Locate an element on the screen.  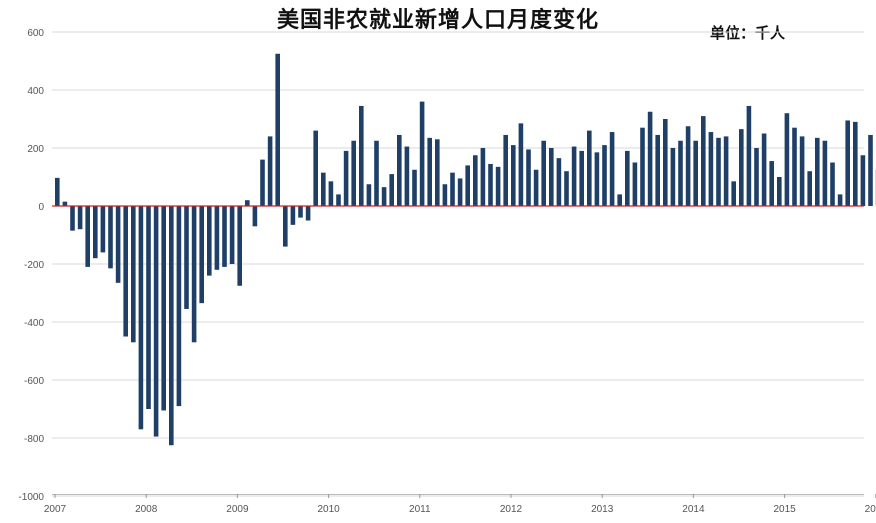
y-tick-label: 0 is located at coordinates (41, 207).